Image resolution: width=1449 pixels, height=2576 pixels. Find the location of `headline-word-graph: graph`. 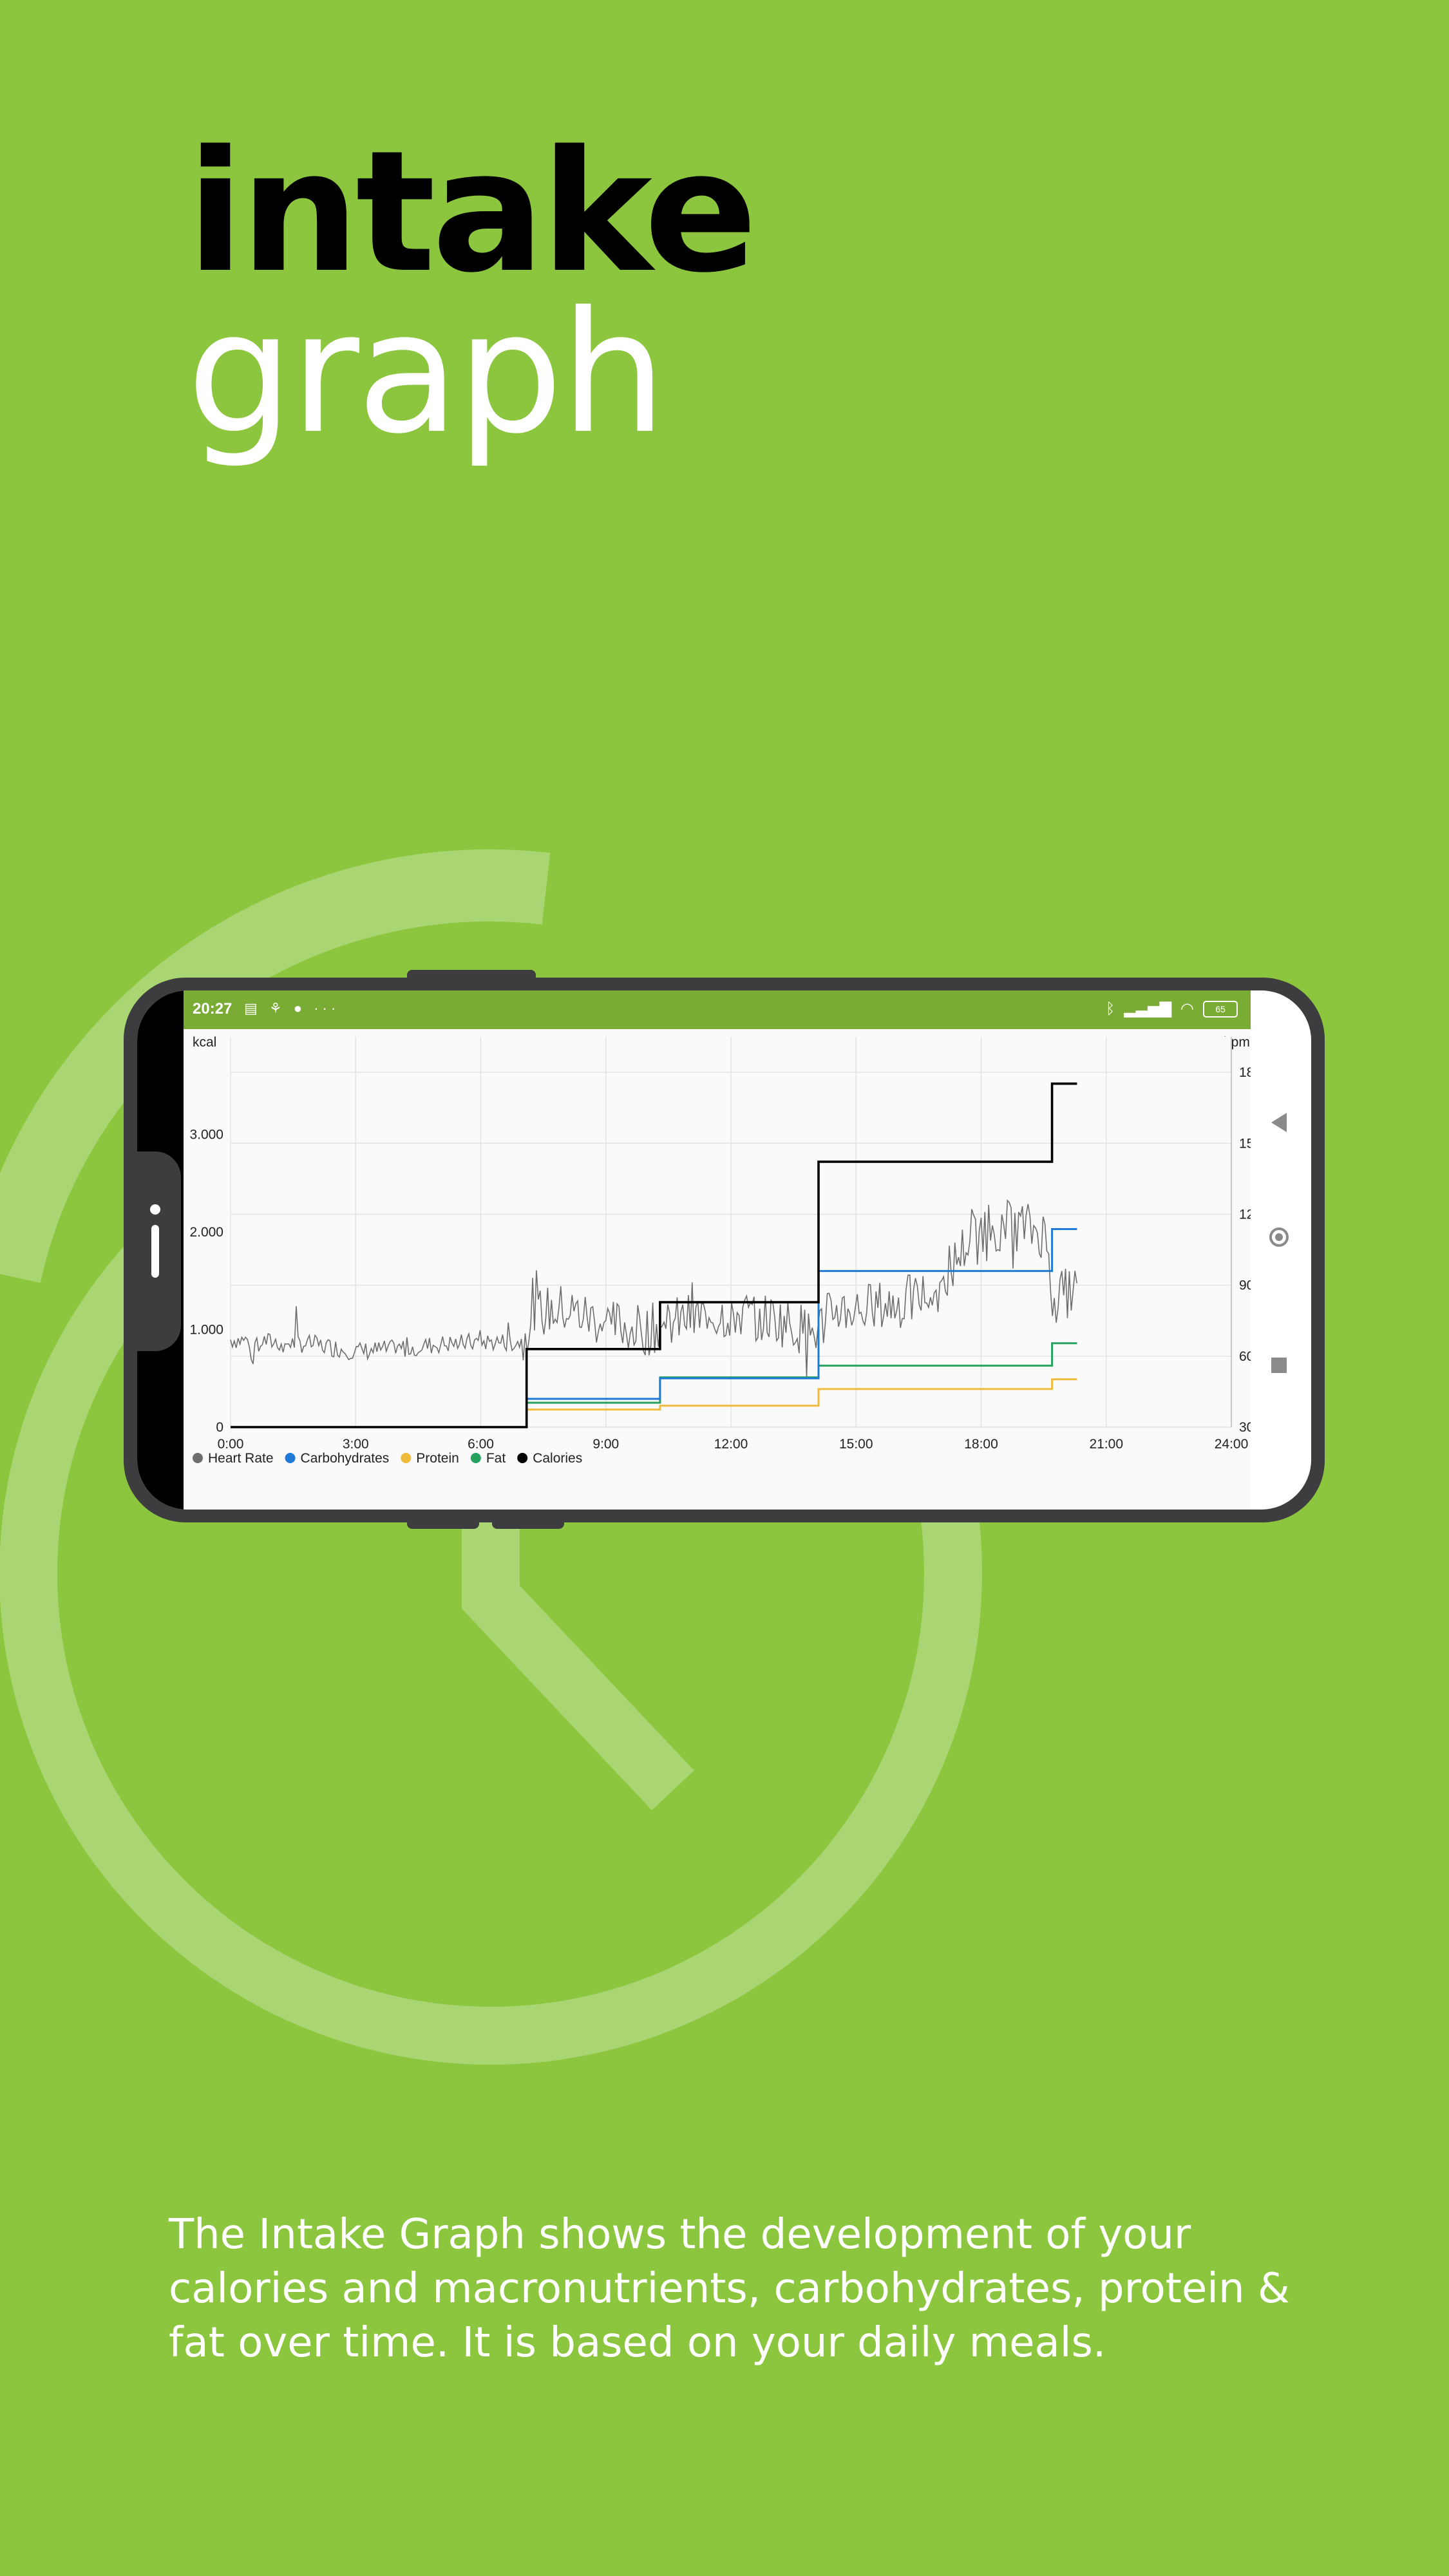

headline-word-graph: graph is located at coordinates (427, 373).